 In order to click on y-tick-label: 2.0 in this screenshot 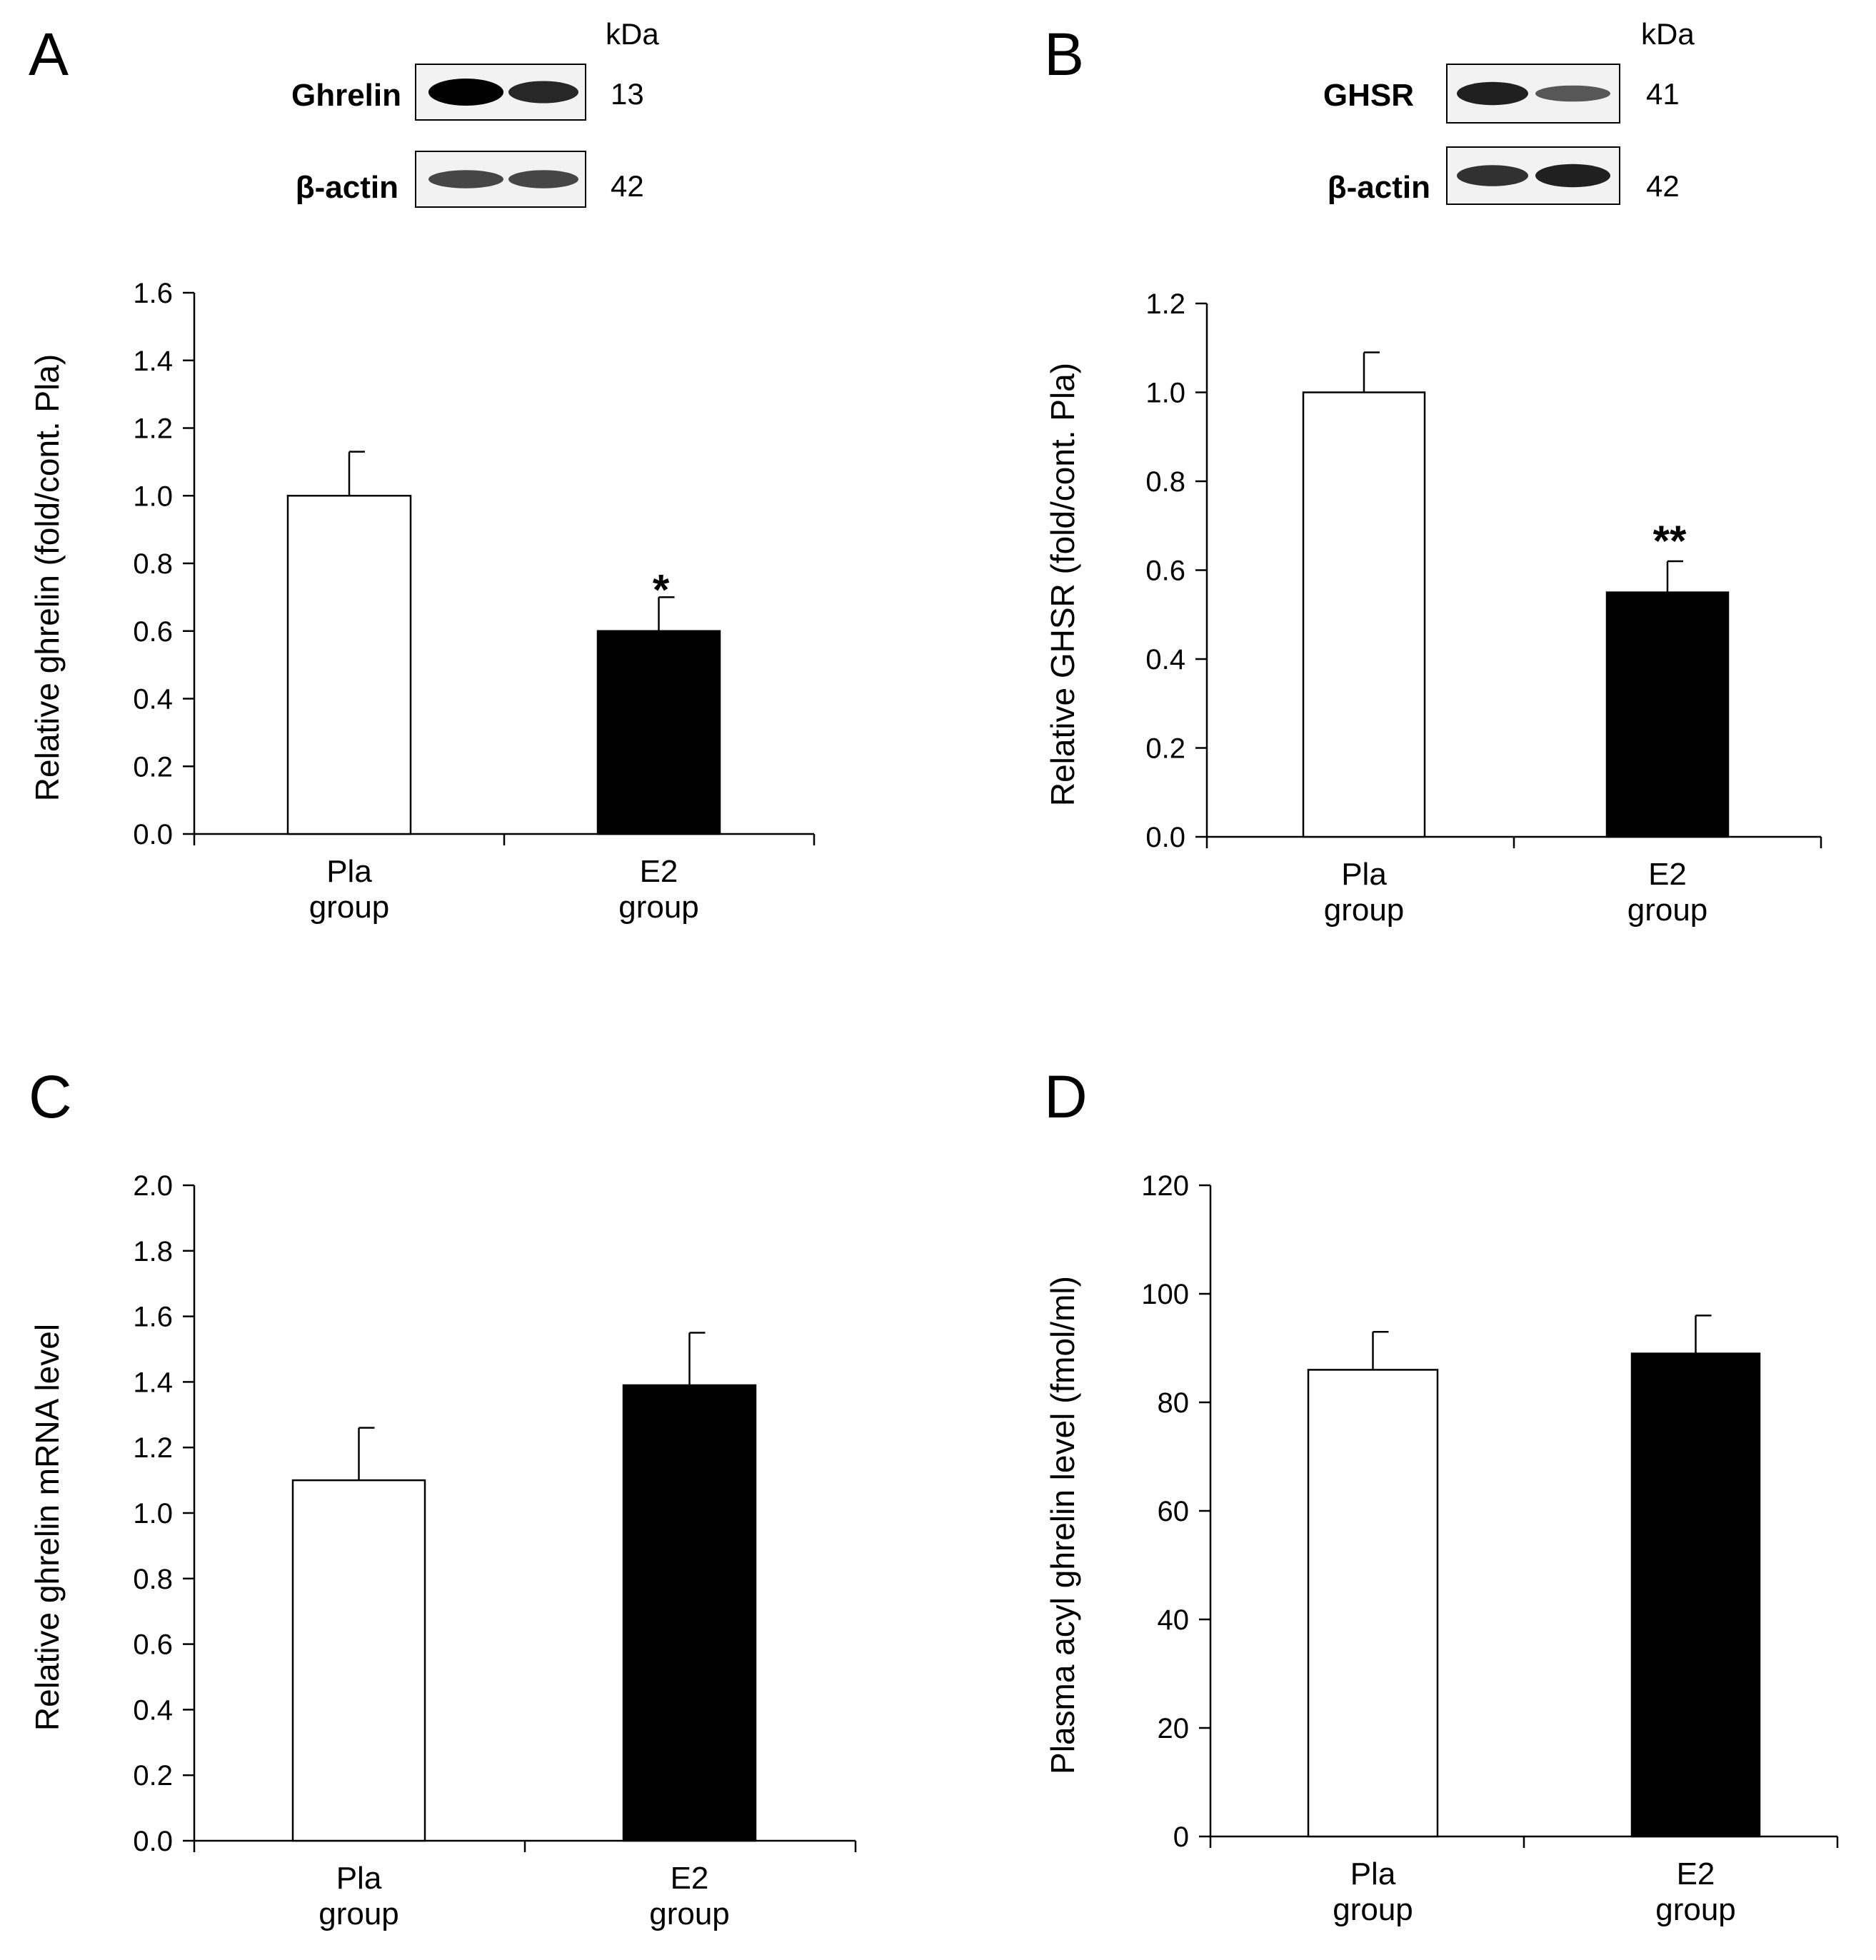, I will do `click(153, 1186)`.